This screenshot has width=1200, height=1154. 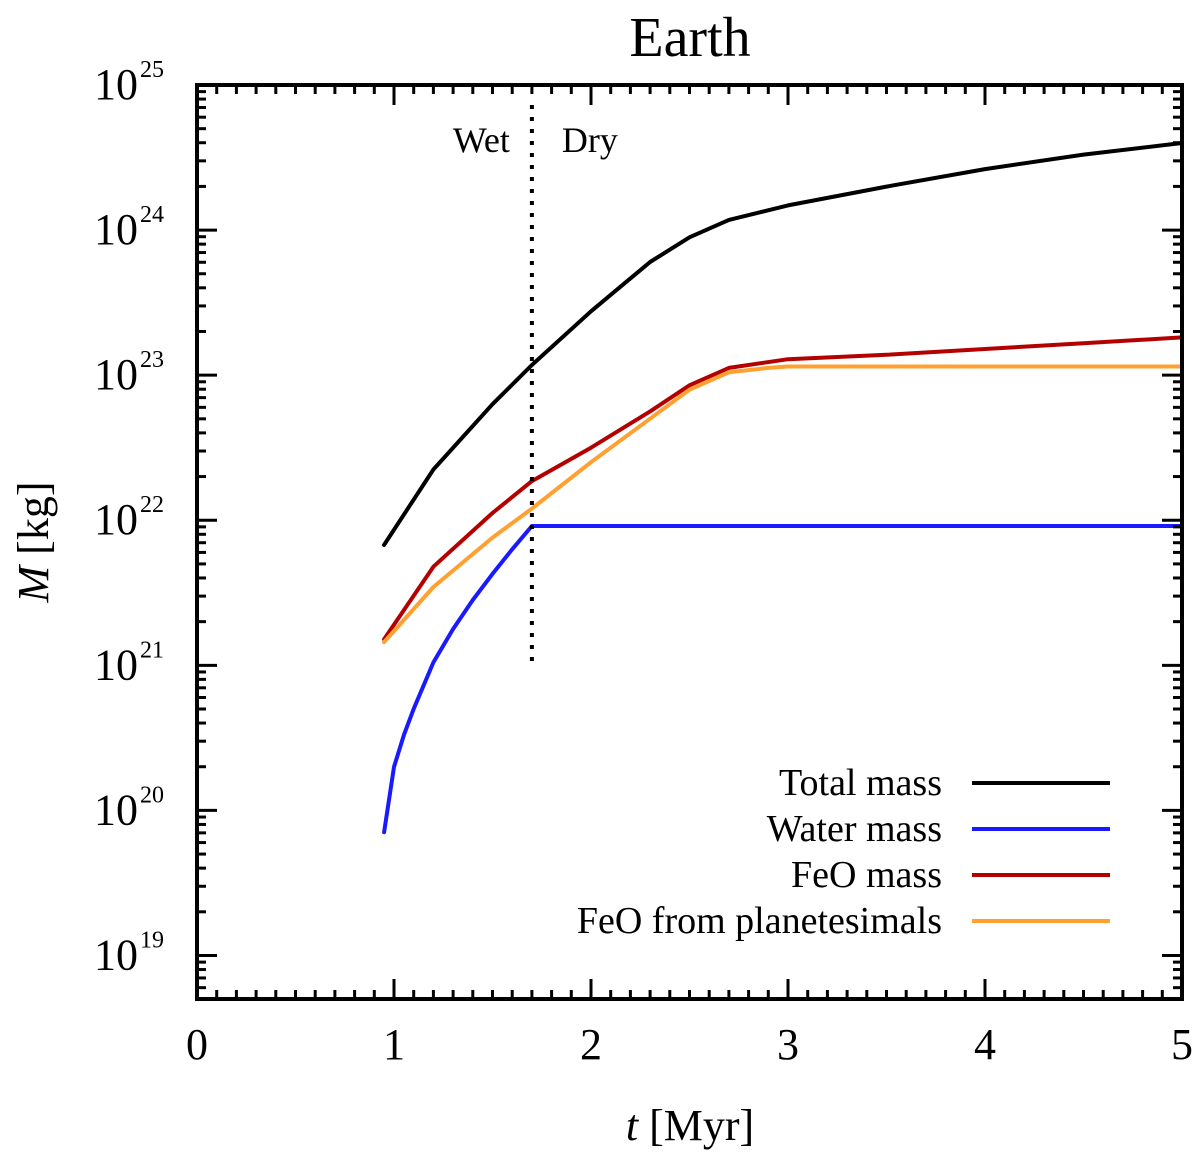 I want to click on y-axis-unit: [kg], so click(x=33, y=518).